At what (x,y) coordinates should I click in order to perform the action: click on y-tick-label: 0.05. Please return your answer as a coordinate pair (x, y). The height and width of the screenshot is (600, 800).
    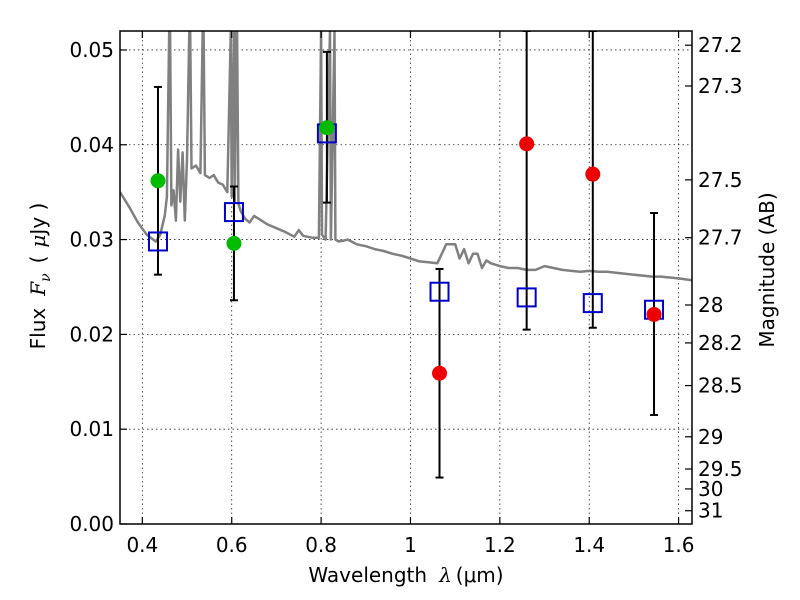
    Looking at the image, I should click on (91, 50).